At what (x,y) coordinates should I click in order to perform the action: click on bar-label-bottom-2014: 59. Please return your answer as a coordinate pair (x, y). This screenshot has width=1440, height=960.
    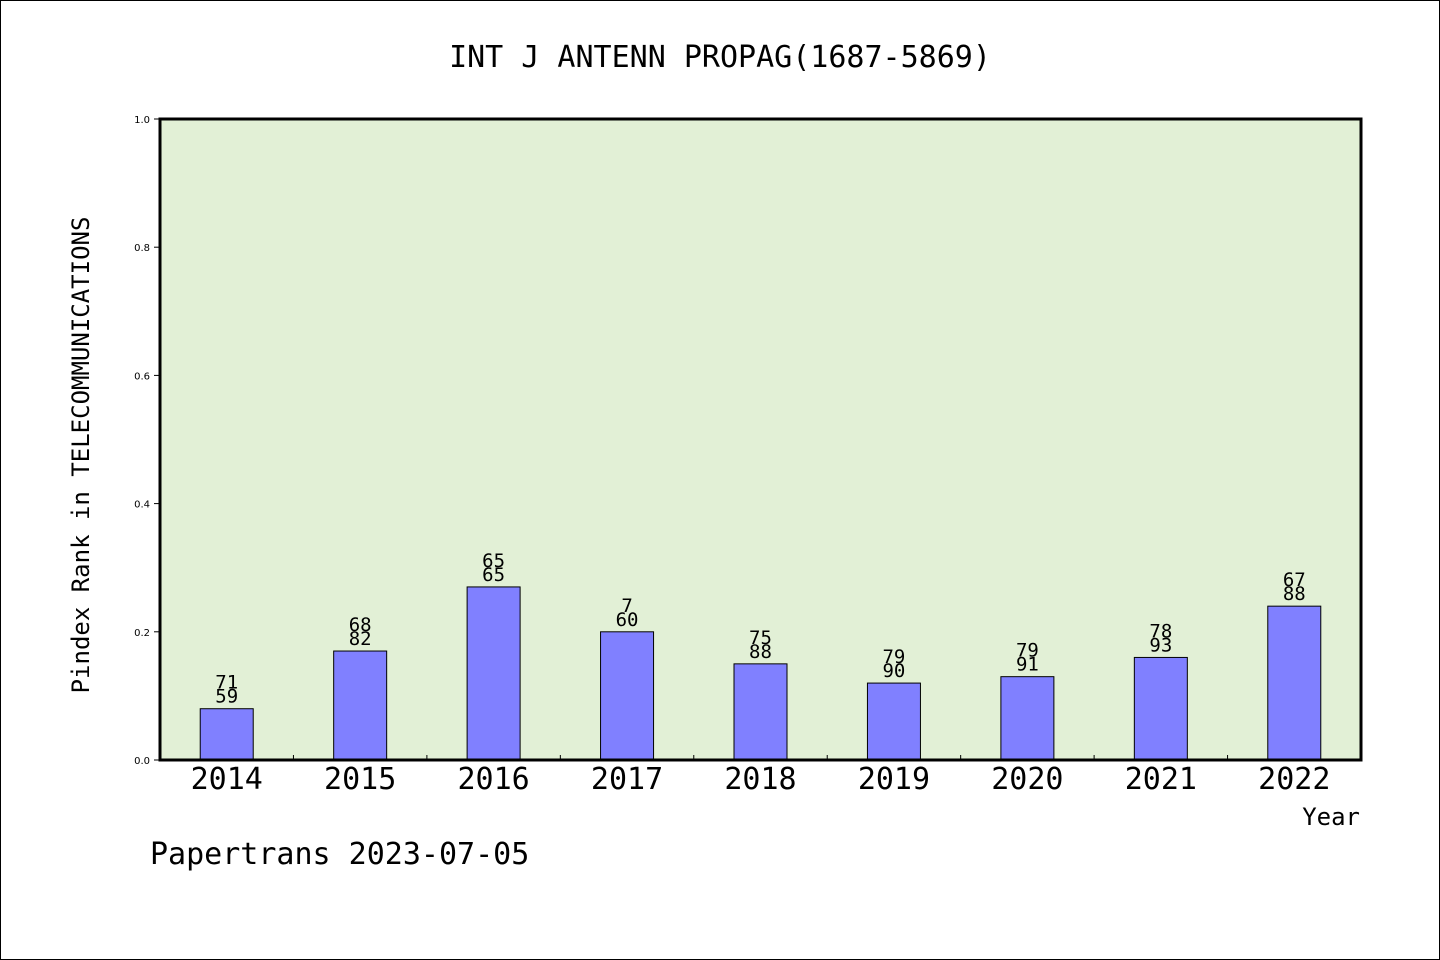
    Looking at the image, I should click on (226, 697).